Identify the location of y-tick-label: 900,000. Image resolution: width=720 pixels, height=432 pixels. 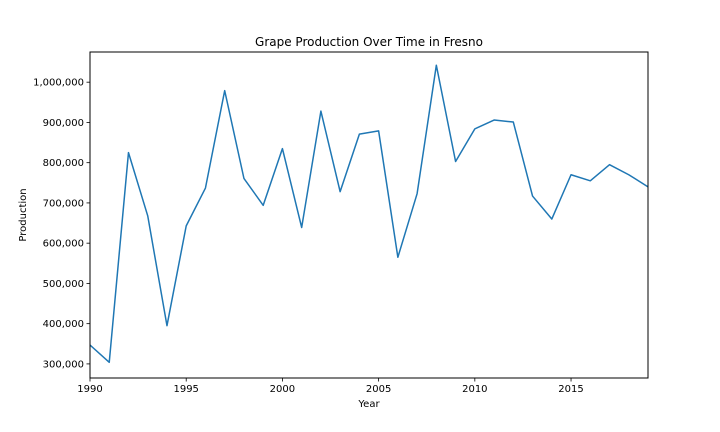
(63, 123).